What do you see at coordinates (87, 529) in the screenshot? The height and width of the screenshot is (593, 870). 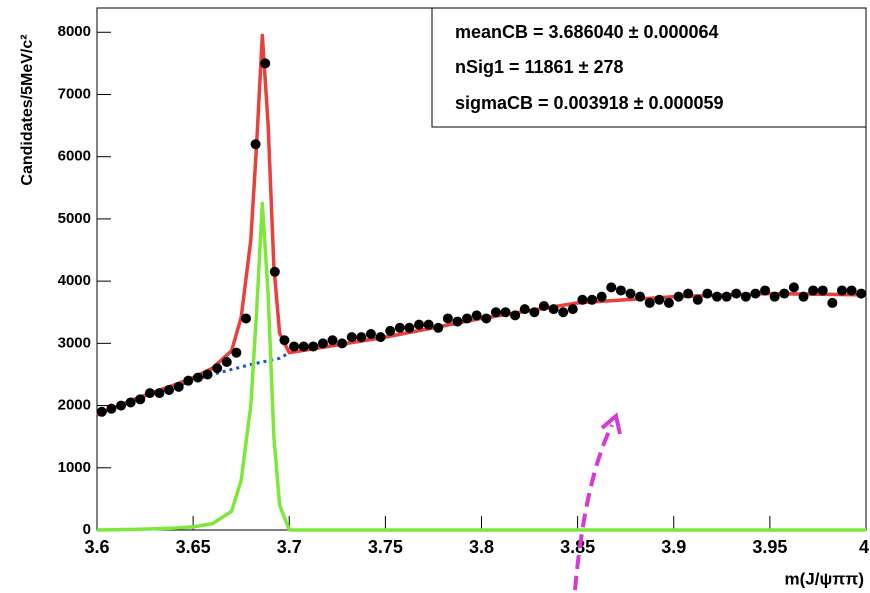 I see `y-tick-label: 0` at bounding box center [87, 529].